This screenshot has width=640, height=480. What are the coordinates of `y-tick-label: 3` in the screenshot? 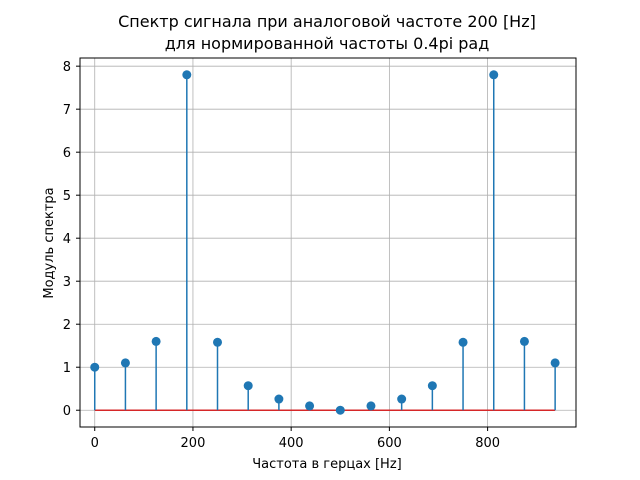 It's located at (67, 282).